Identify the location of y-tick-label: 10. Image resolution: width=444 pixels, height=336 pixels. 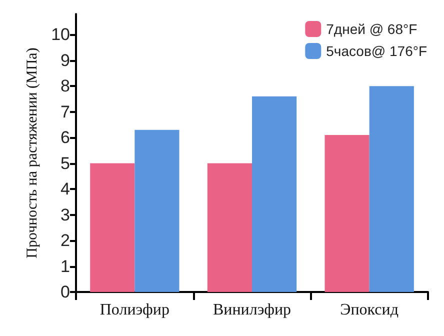
(60, 34).